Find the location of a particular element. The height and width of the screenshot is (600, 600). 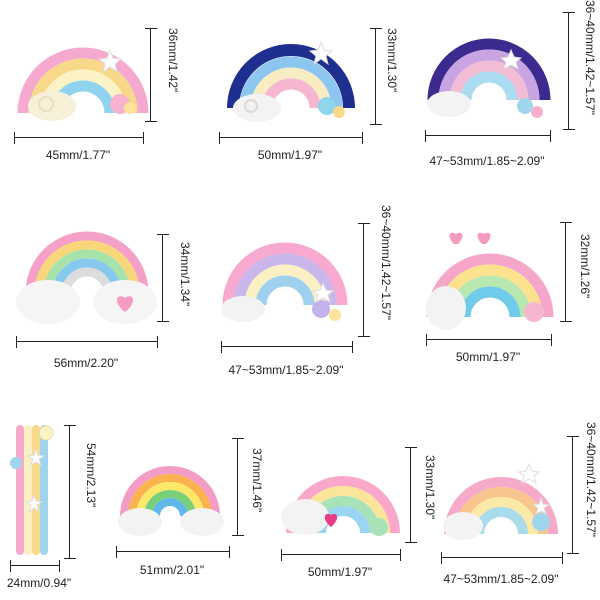

rainbow-item-3: 47~53mm/1.85~2.09" 36~40mm/1.42~1.57" is located at coordinates (507, 88).